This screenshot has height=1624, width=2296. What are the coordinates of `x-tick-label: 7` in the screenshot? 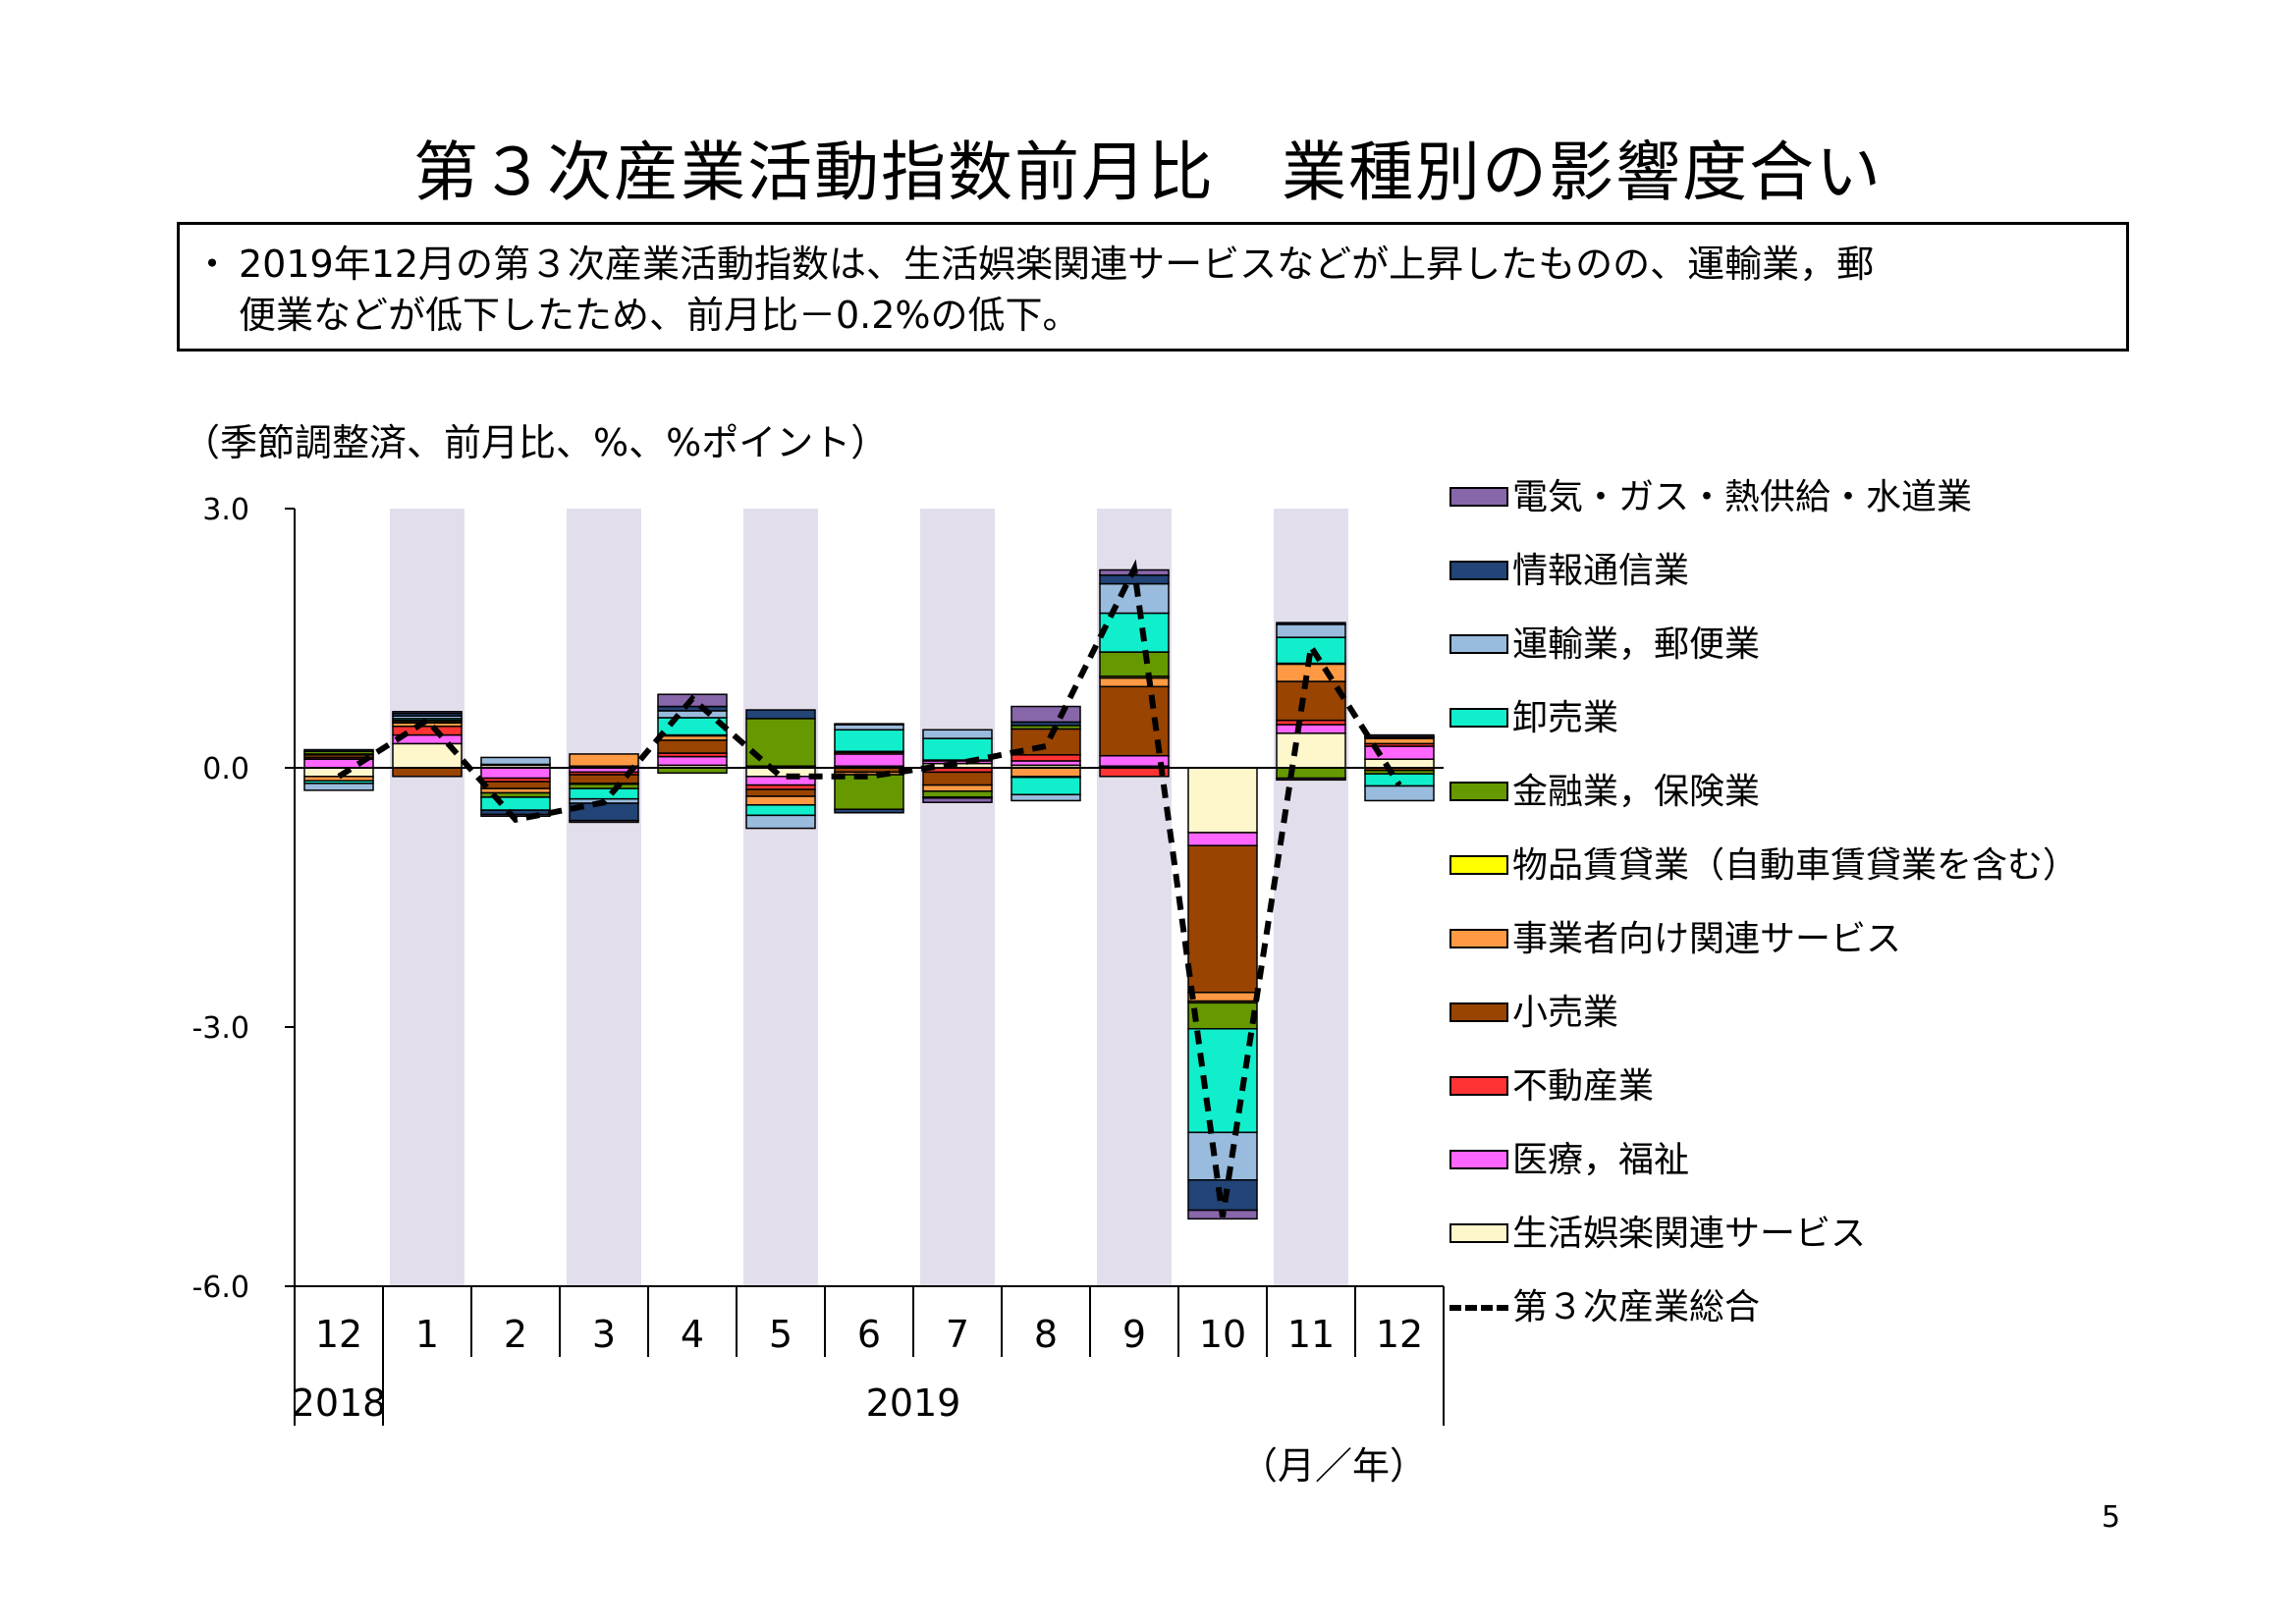 It's located at (957, 1334).